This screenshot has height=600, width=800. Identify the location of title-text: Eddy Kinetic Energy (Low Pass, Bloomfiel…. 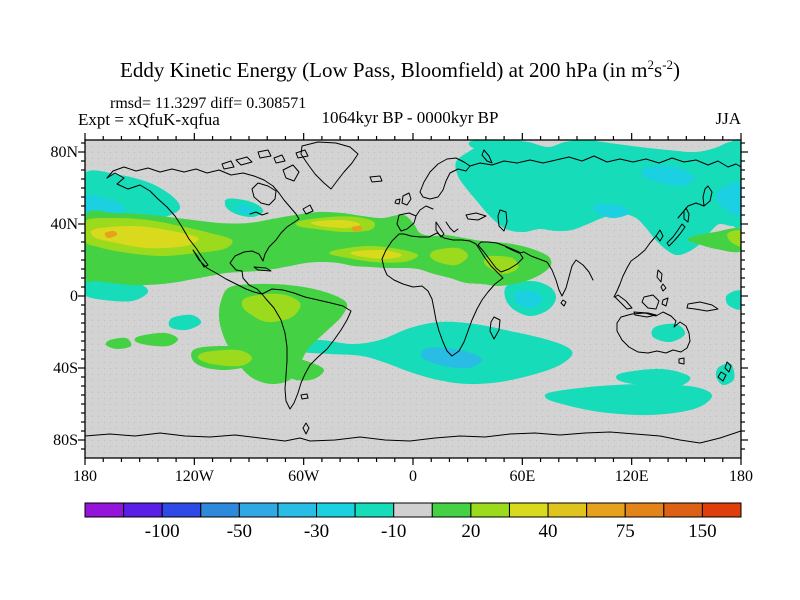
(384, 70).